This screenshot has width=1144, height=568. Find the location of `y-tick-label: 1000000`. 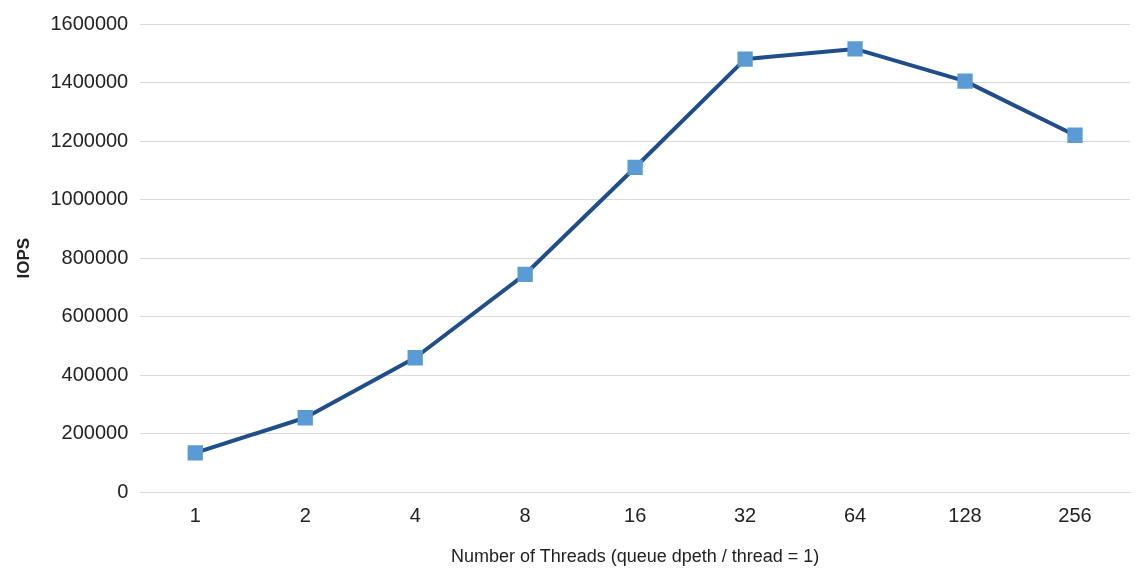

y-tick-label: 1000000 is located at coordinates (89, 198).